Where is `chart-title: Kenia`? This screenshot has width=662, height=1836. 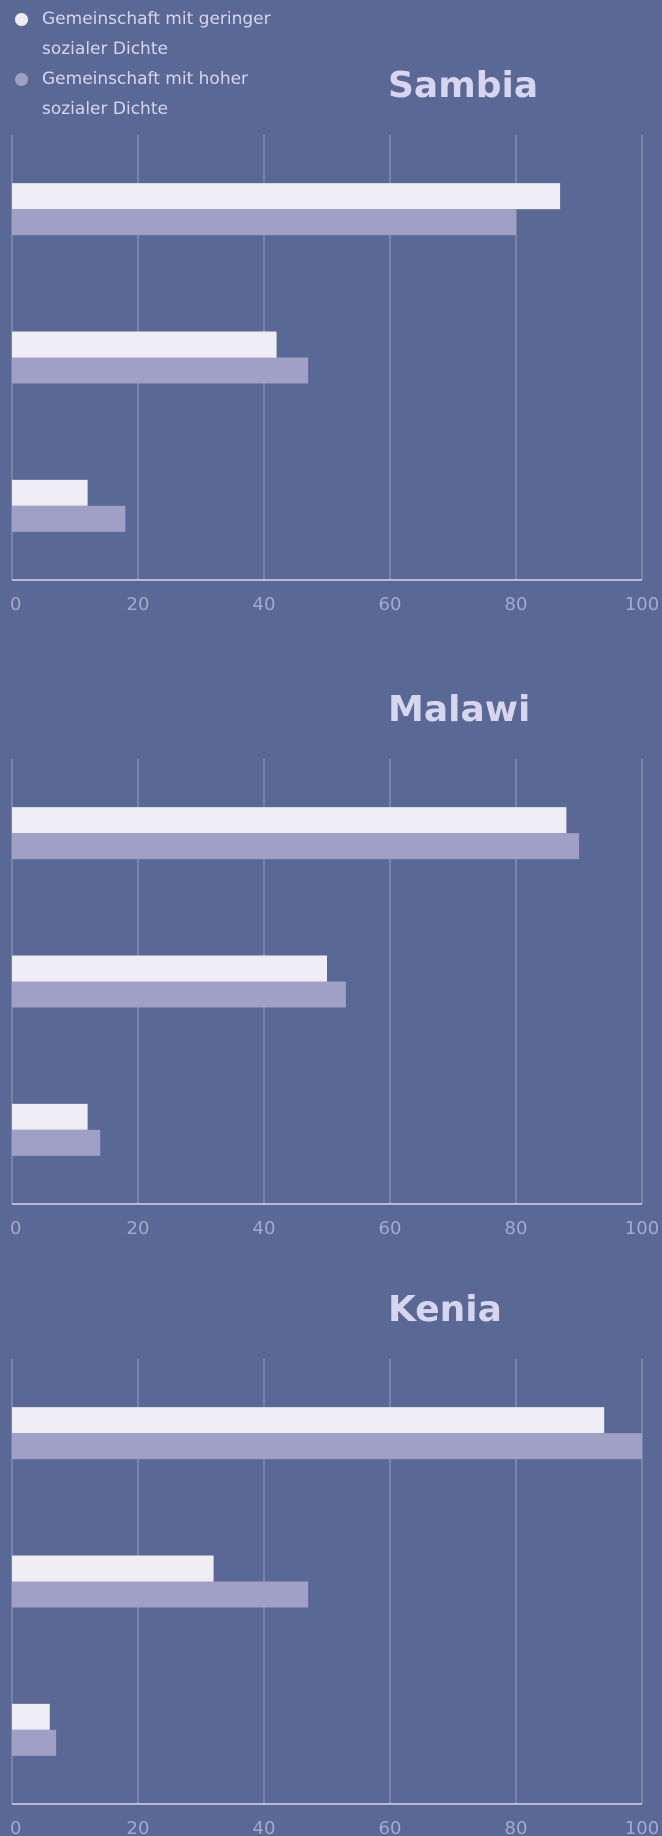 chart-title: Kenia is located at coordinates (445, 1309).